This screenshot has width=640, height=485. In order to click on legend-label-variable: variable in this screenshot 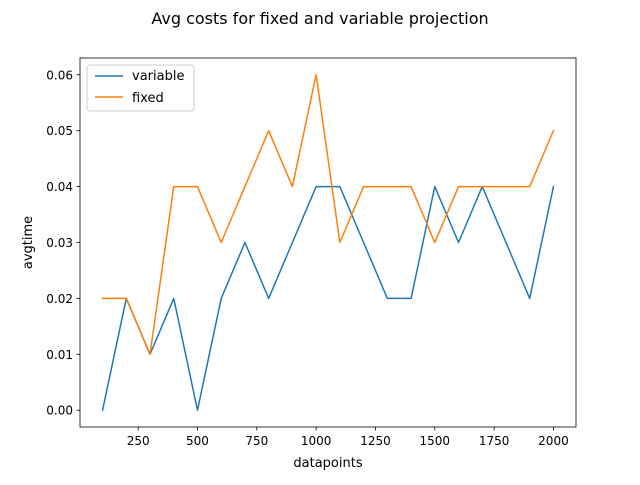, I will do `click(158, 76)`.